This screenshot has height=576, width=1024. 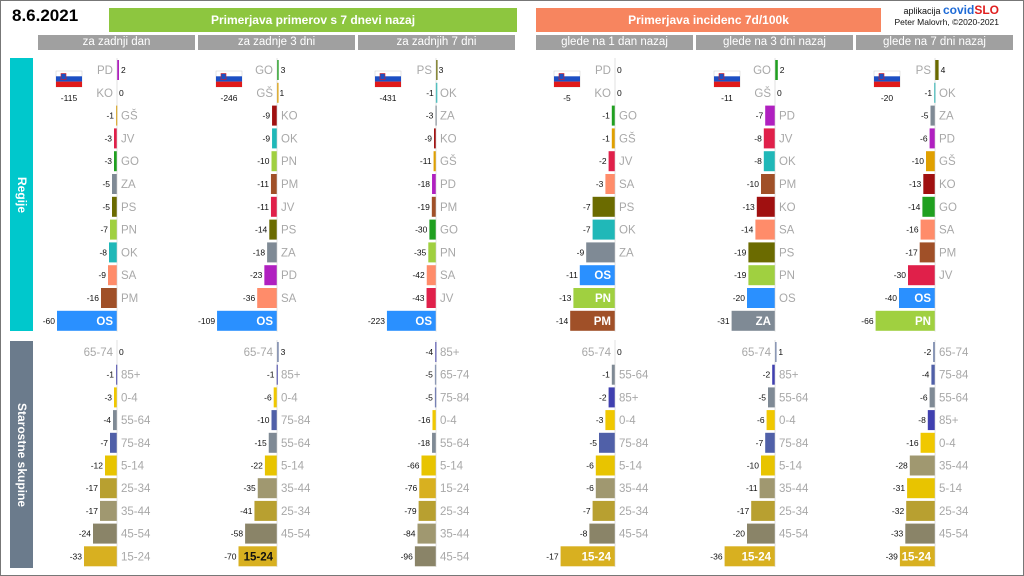 What do you see at coordinates (418, 275) in the screenshot?
I see `region-value-SA: -42` at bounding box center [418, 275].